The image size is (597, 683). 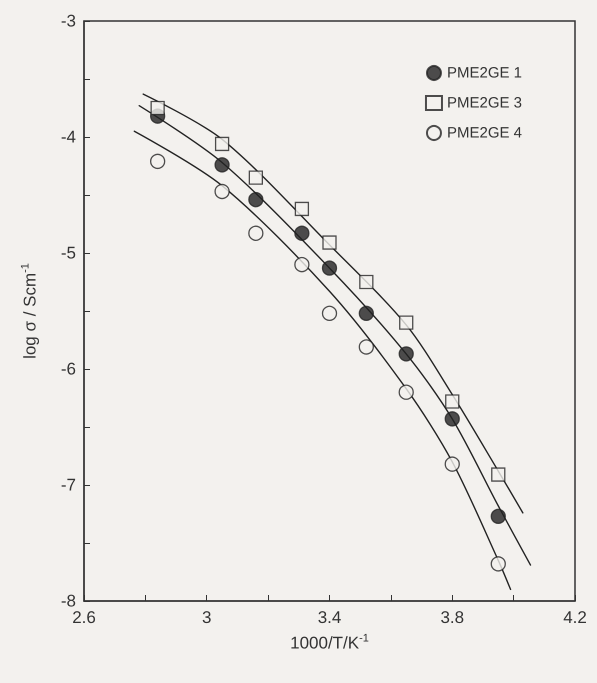 What do you see at coordinates (330, 617) in the screenshot?
I see `x-tick-label: 3.4` at bounding box center [330, 617].